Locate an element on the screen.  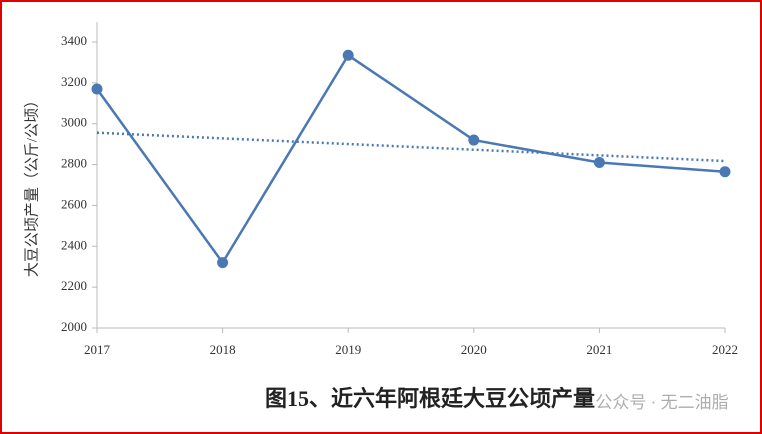
x-tick-label: 2021 is located at coordinates (599, 349).